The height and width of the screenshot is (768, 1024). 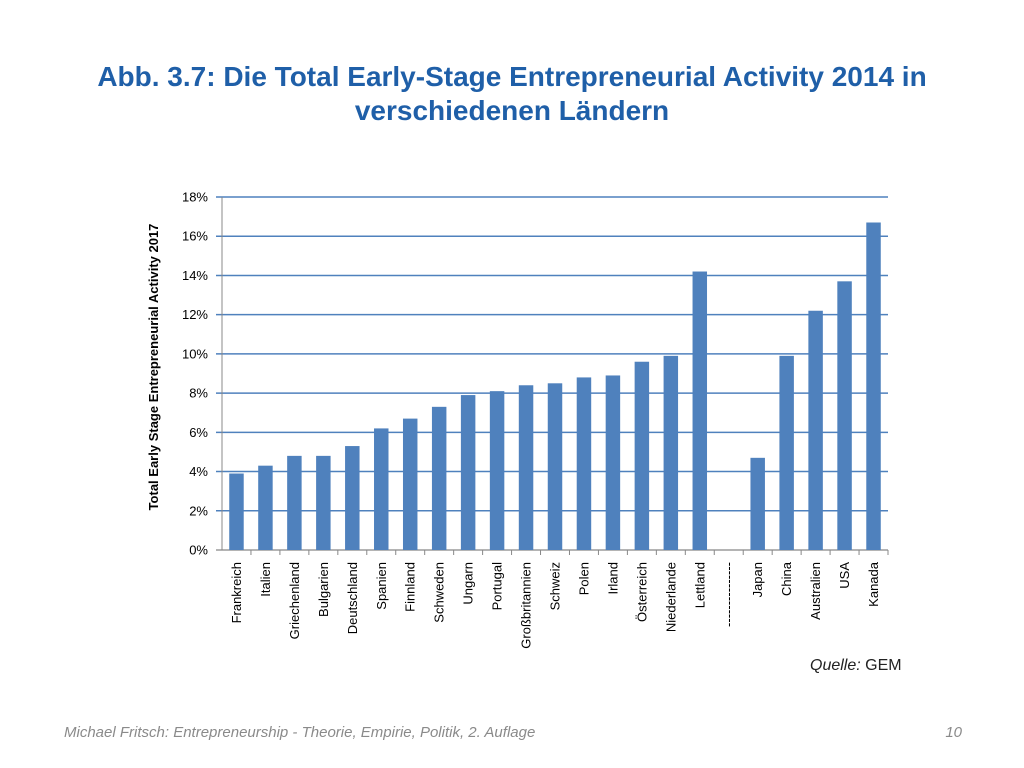 What do you see at coordinates (671, 452) in the screenshot?
I see `bar-niederlande` at bounding box center [671, 452].